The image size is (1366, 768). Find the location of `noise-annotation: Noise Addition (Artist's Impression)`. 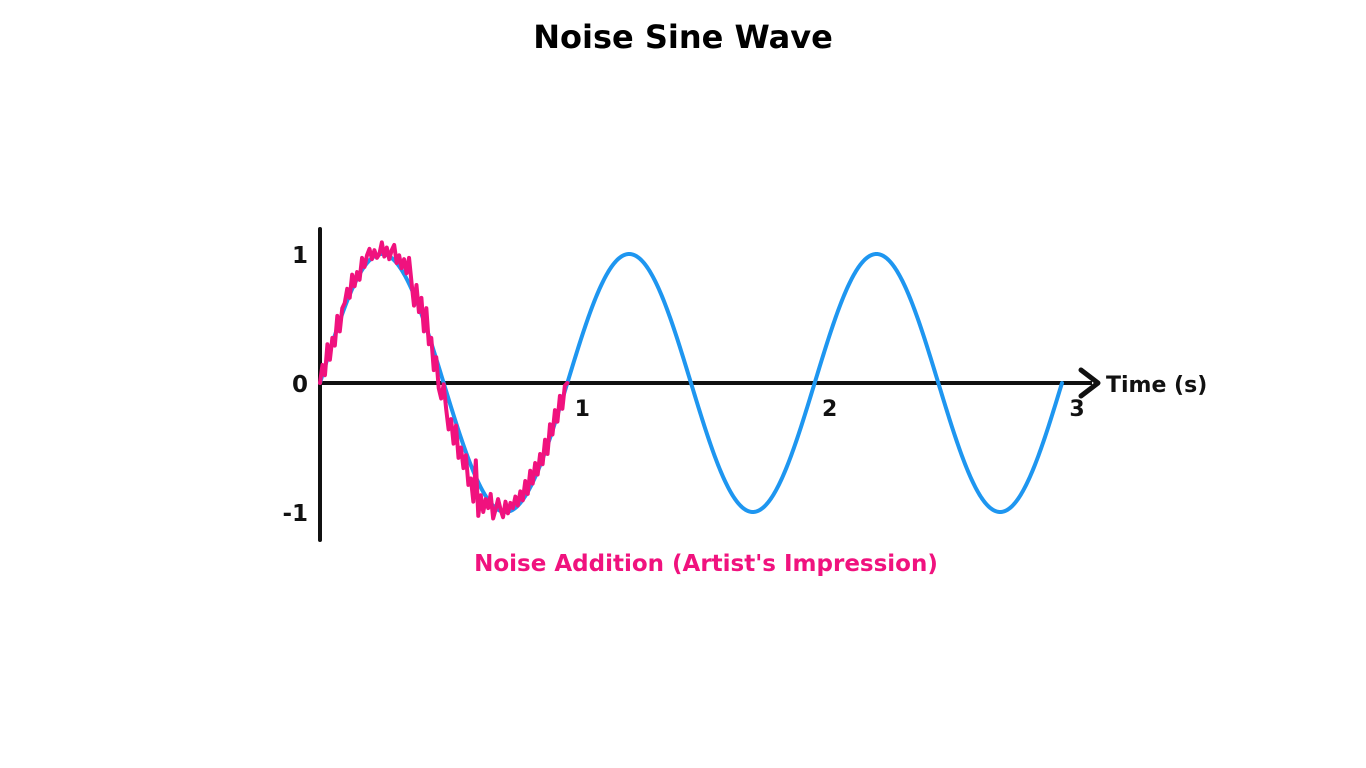

noise-annotation: Noise Addition (Artist's Impression) is located at coordinates (706, 564).